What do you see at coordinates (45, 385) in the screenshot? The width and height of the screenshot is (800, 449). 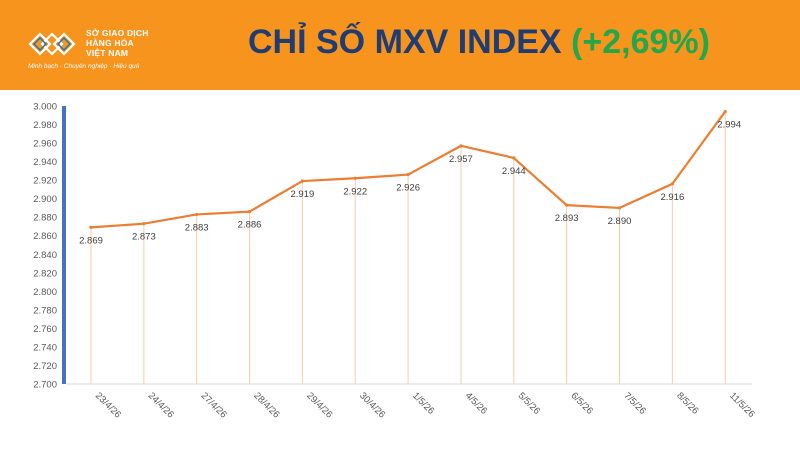 I see `y-tick-label: 2.700` at bounding box center [45, 385].